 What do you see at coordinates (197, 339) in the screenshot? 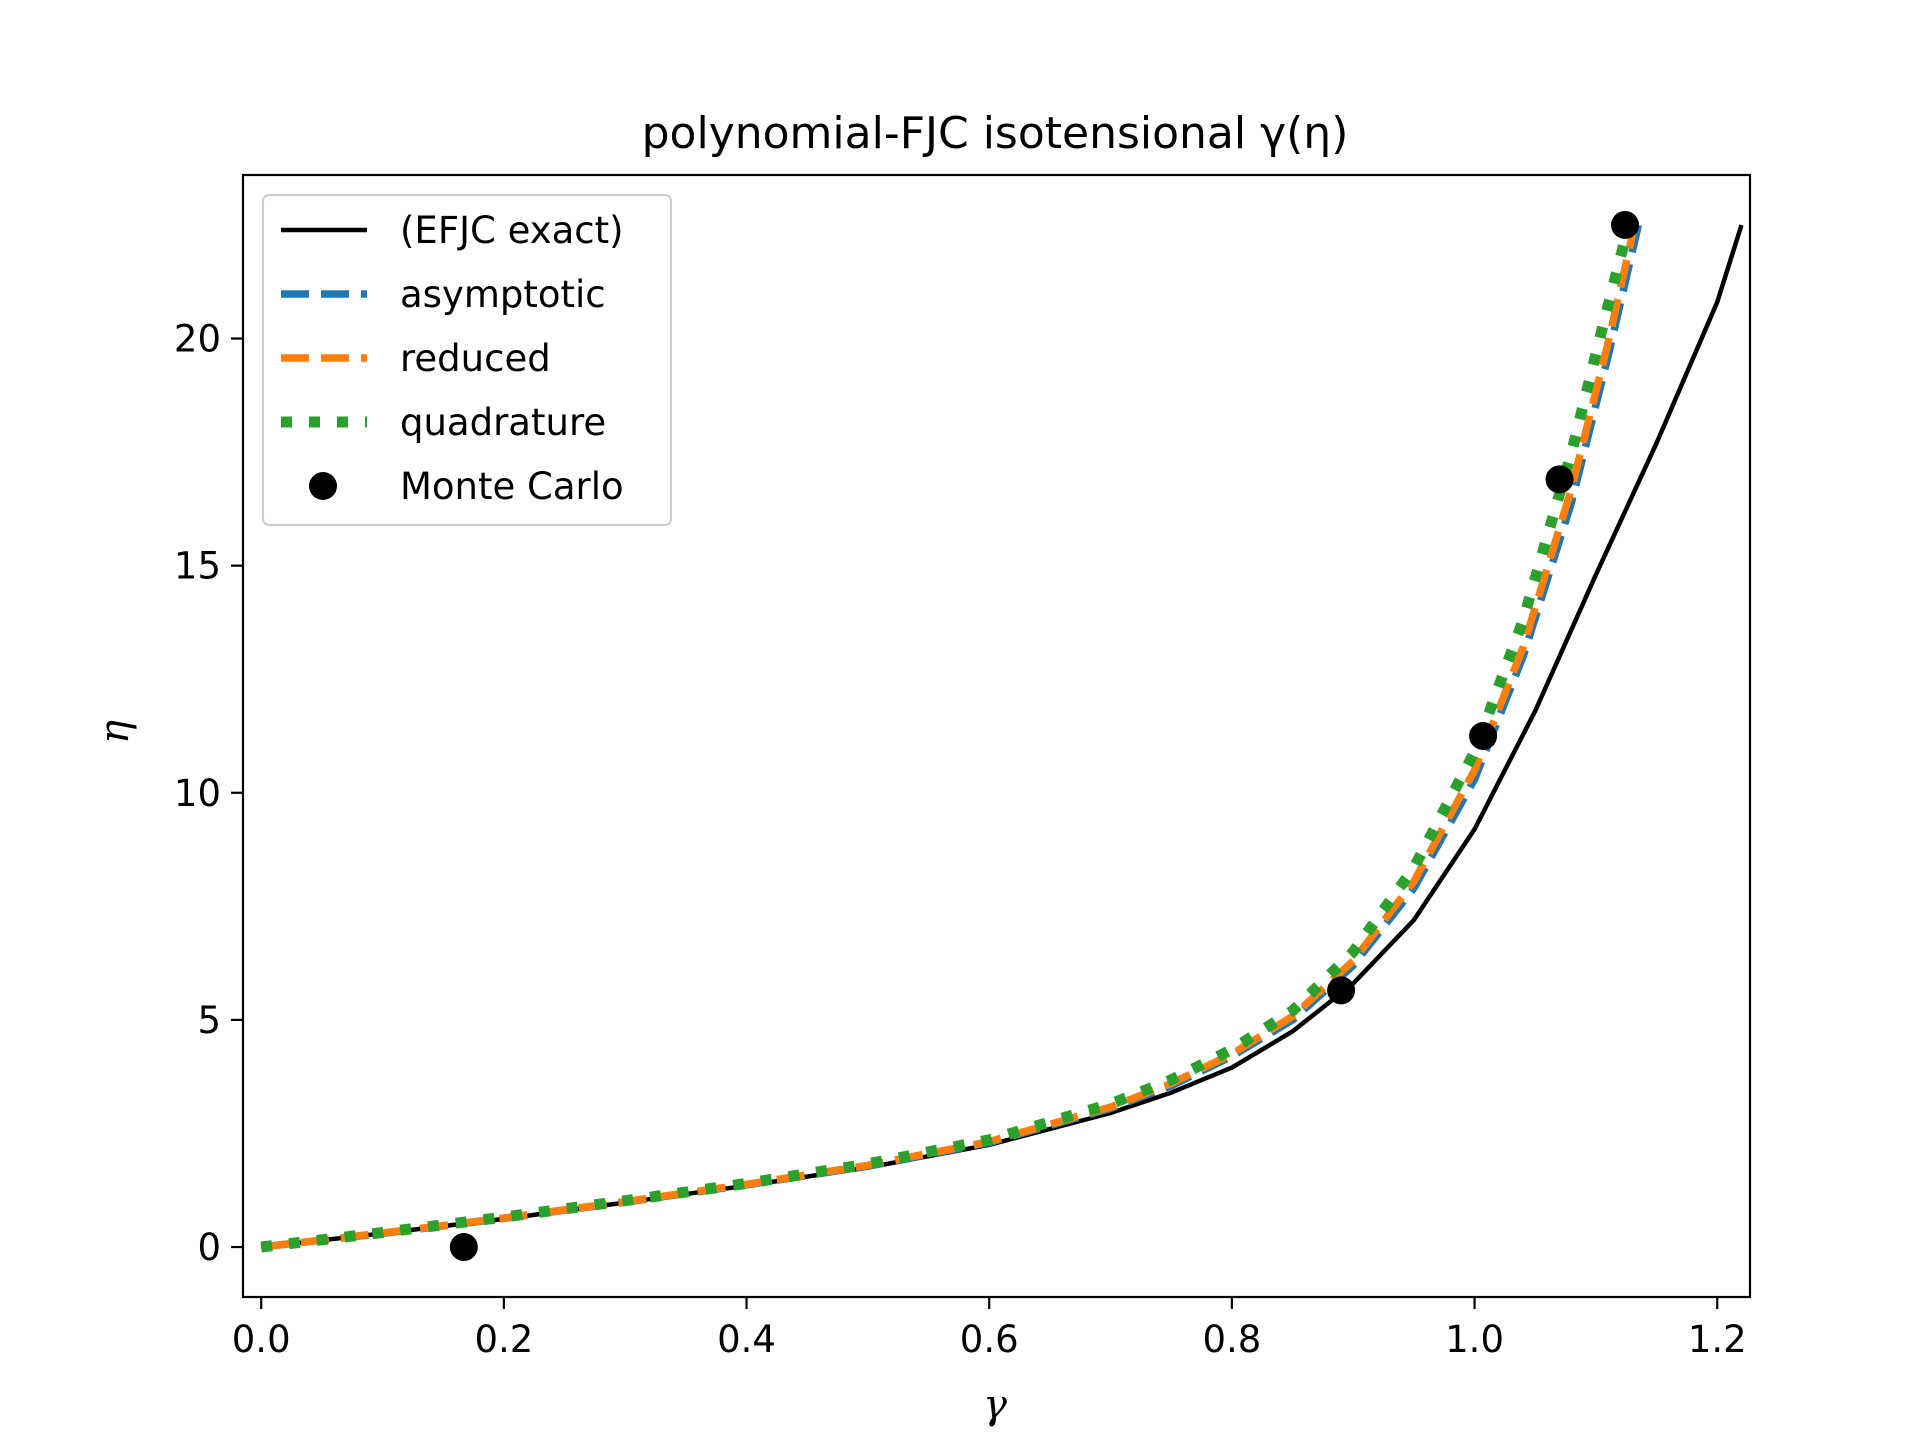
I see `y-tick-label: 20` at bounding box center [197, 339].